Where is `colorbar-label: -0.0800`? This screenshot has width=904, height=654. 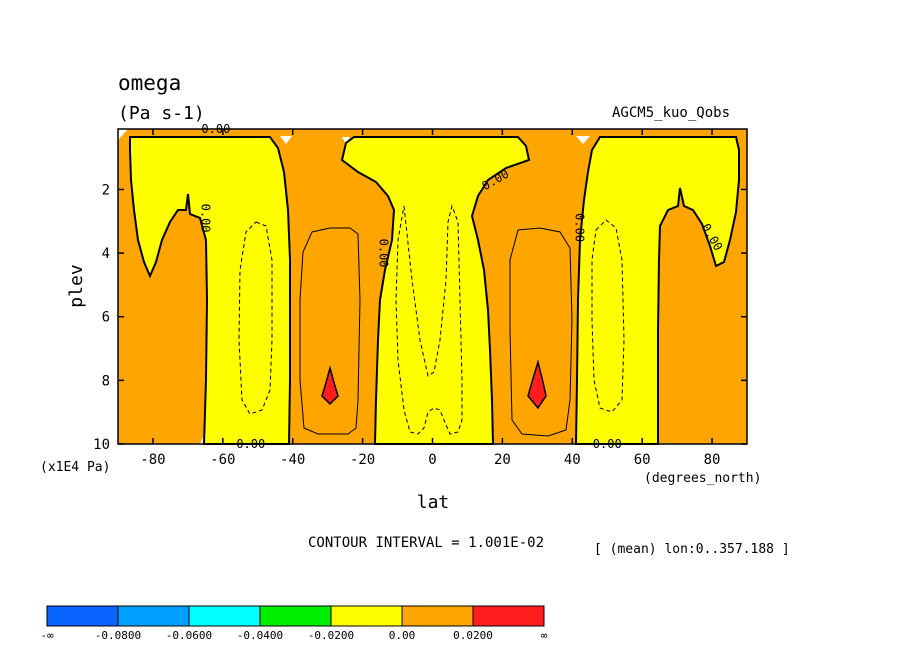
colorbar-label: -0.0800 is located at coordinates (118, 635).